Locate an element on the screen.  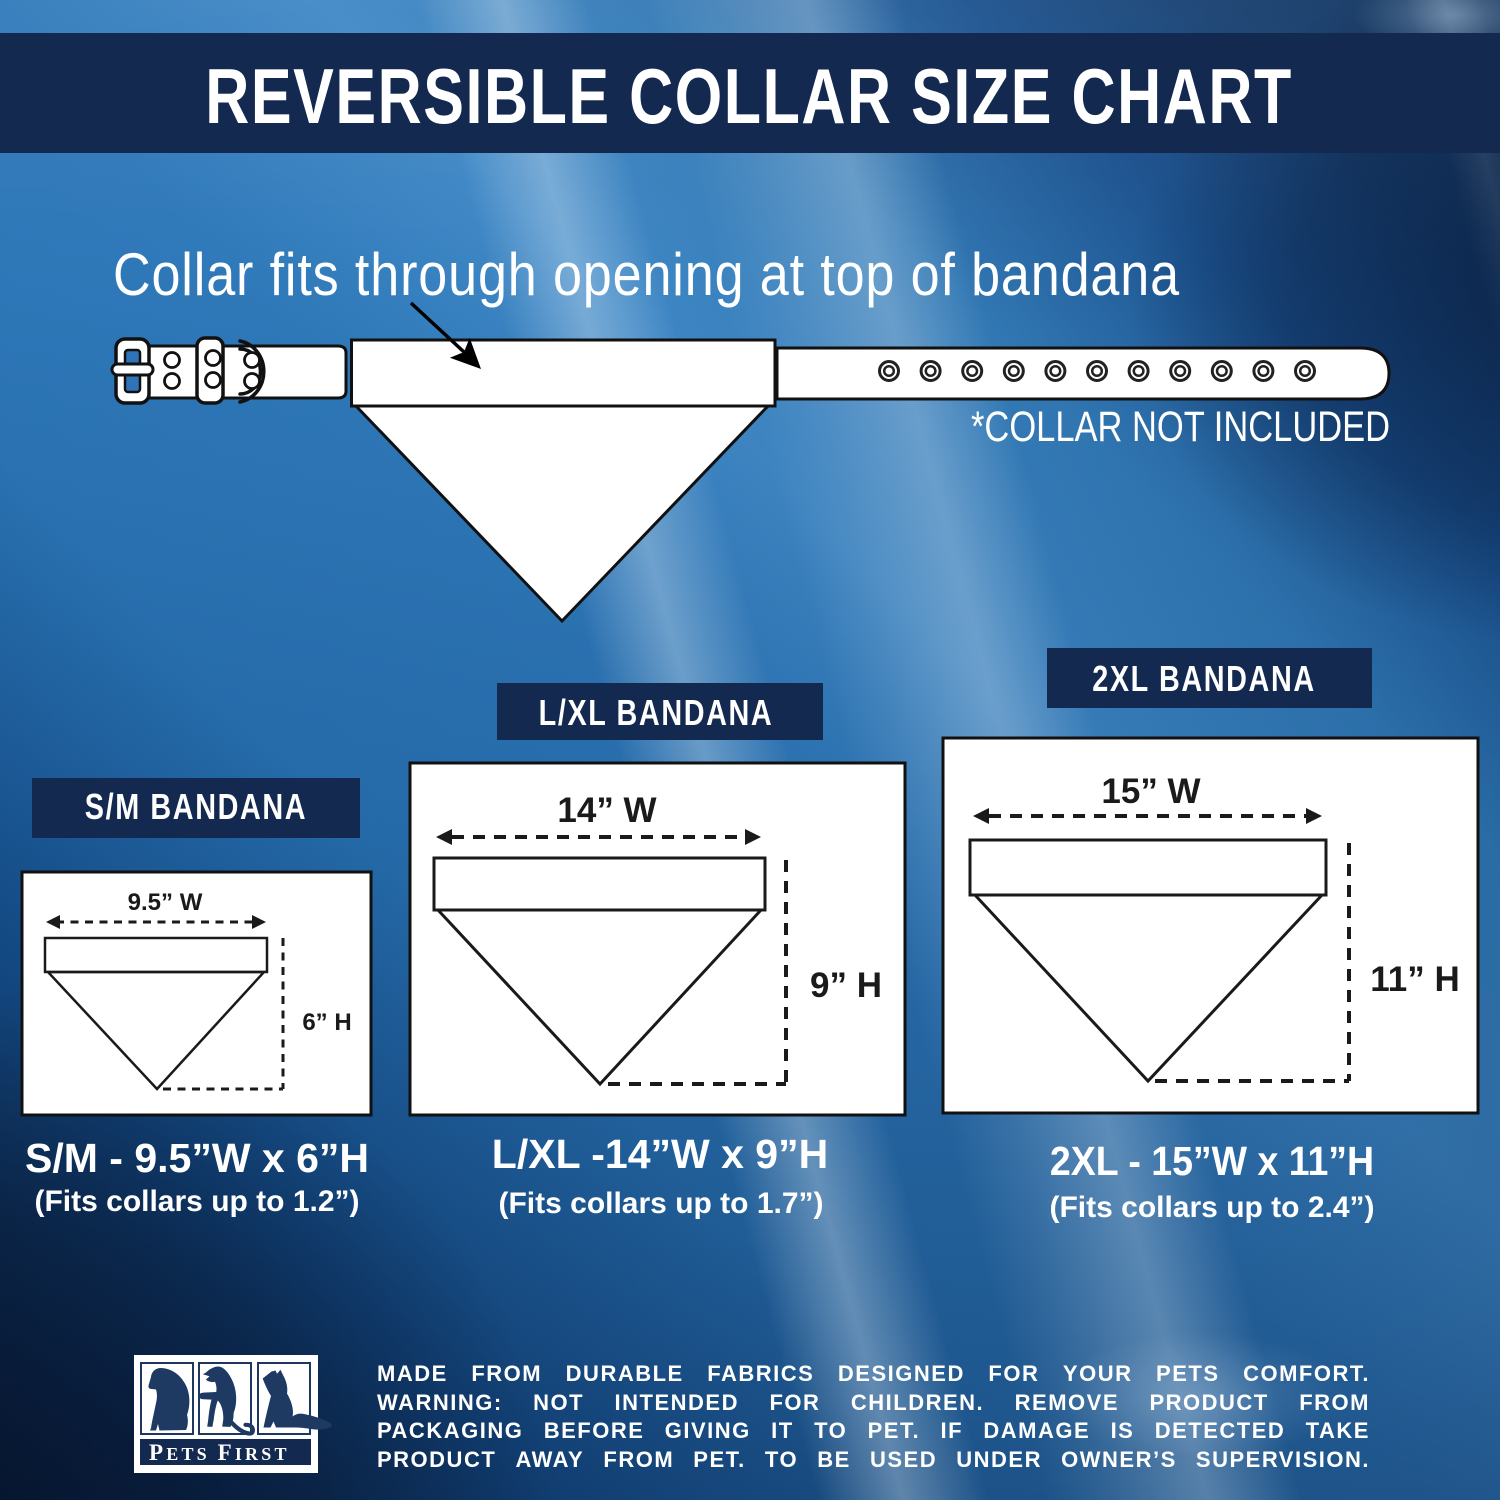
svg-text: 11” H is located at coordinates (1415, 979).